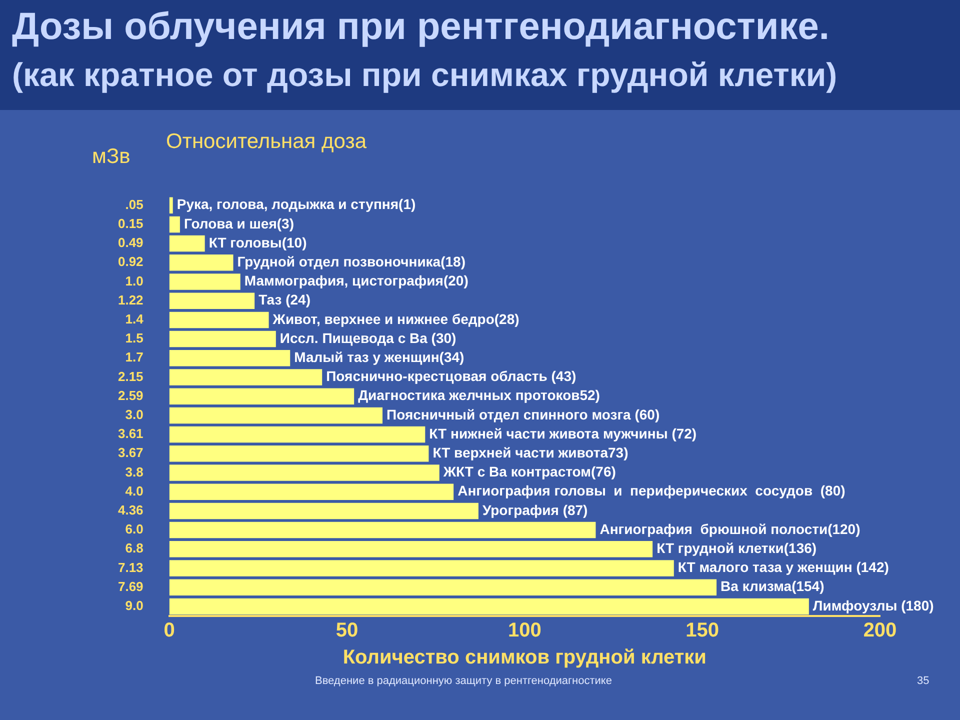 This screenshot has width=960, height=720. Describe the element at coordinates (134, 357) in the screenshot. I see `y-tick-label: 1.7` at that location.